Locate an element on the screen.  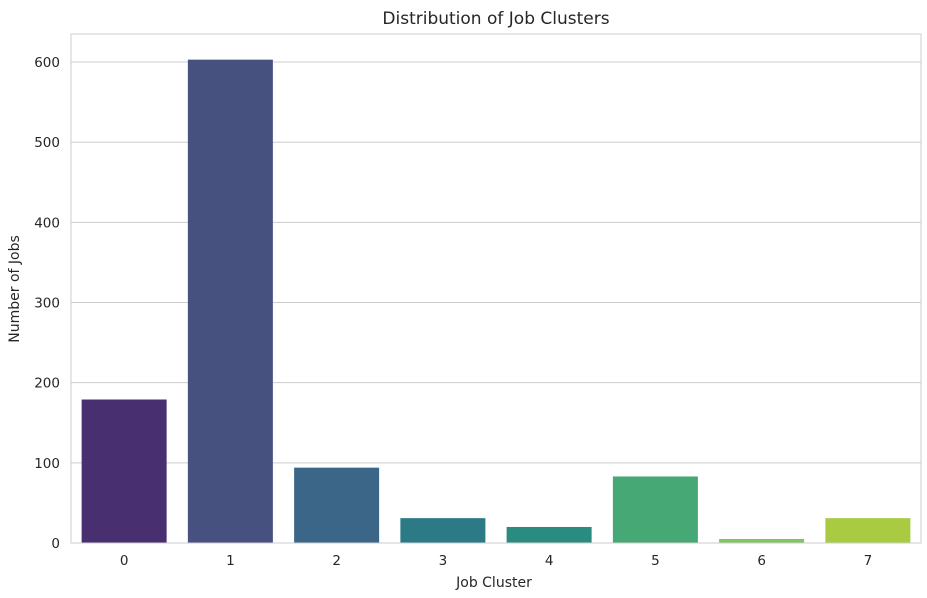
x-tick-label: 1 is located at coordinates (230, 561).